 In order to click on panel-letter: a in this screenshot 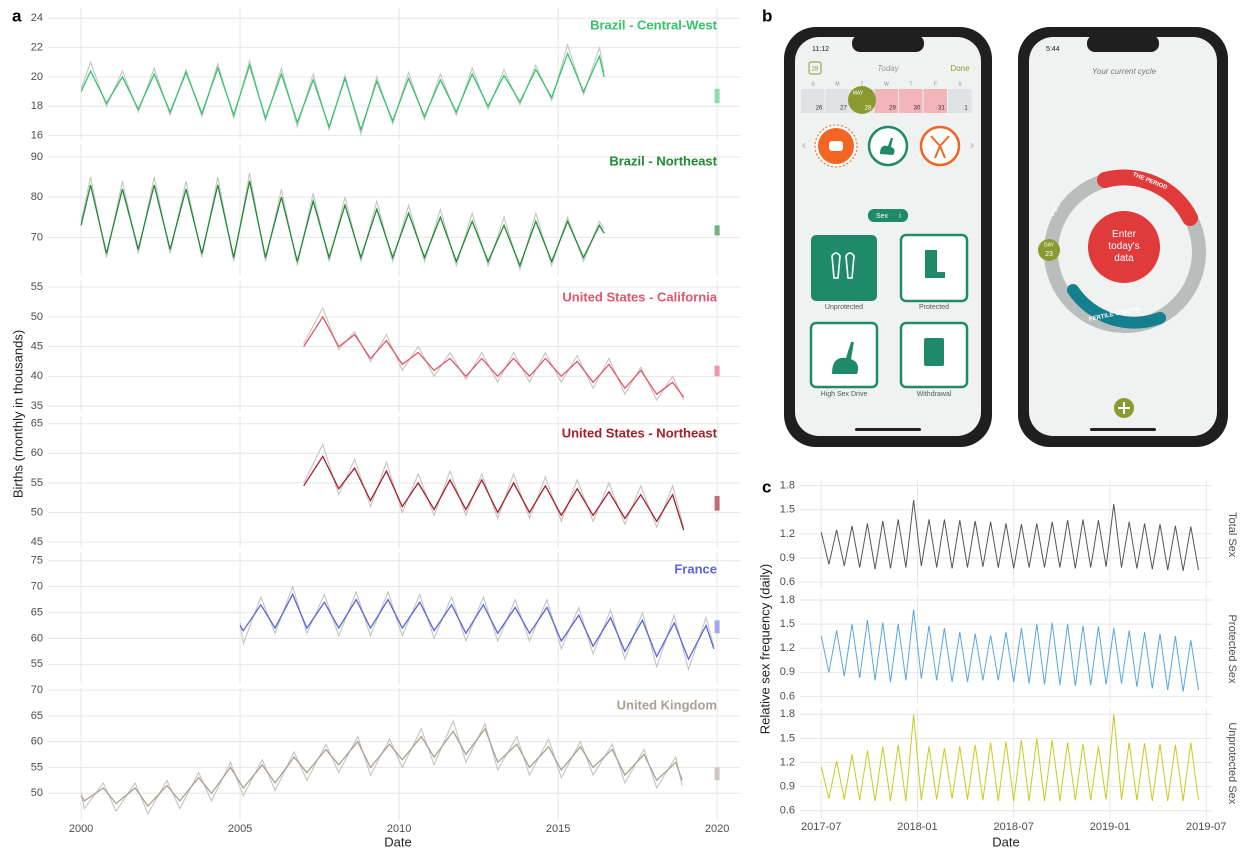, I will do `click(17, 15)`.